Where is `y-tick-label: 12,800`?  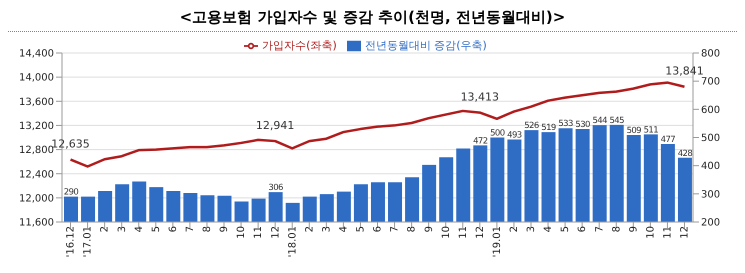
y-tick-label: 12,800 is located at coordinates (36, 150).